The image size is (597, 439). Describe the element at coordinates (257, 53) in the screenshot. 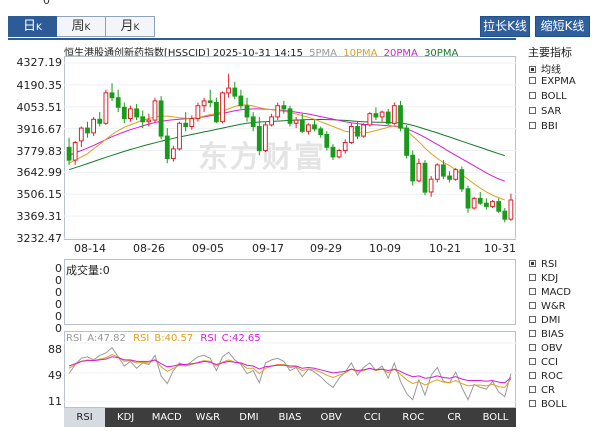

I see `chart-datetime: 2025-10-31 14:15` at that location.